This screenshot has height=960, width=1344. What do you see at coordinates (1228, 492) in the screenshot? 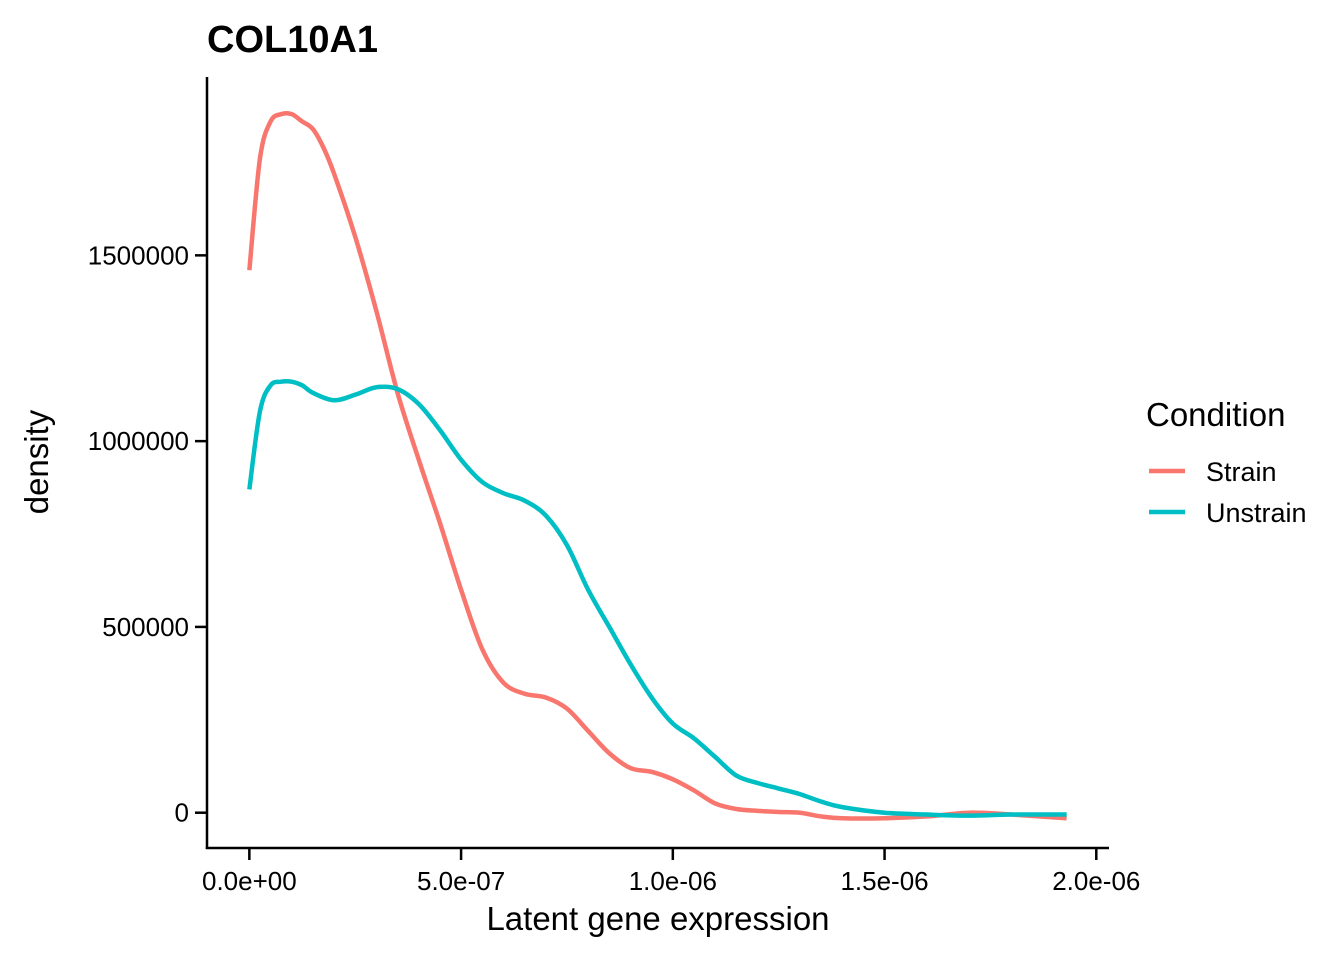
I see `legend-items: Strain Unstrain` at bounding box center [1228, 492].